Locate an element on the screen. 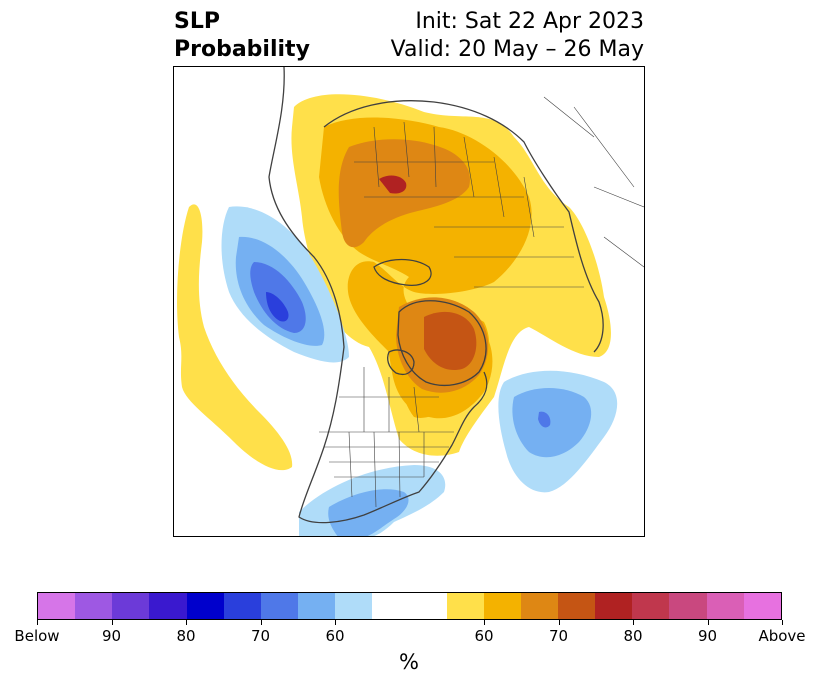 The image size is (819, 686). eurasia-country-lines is located at coordinates (469, 204).